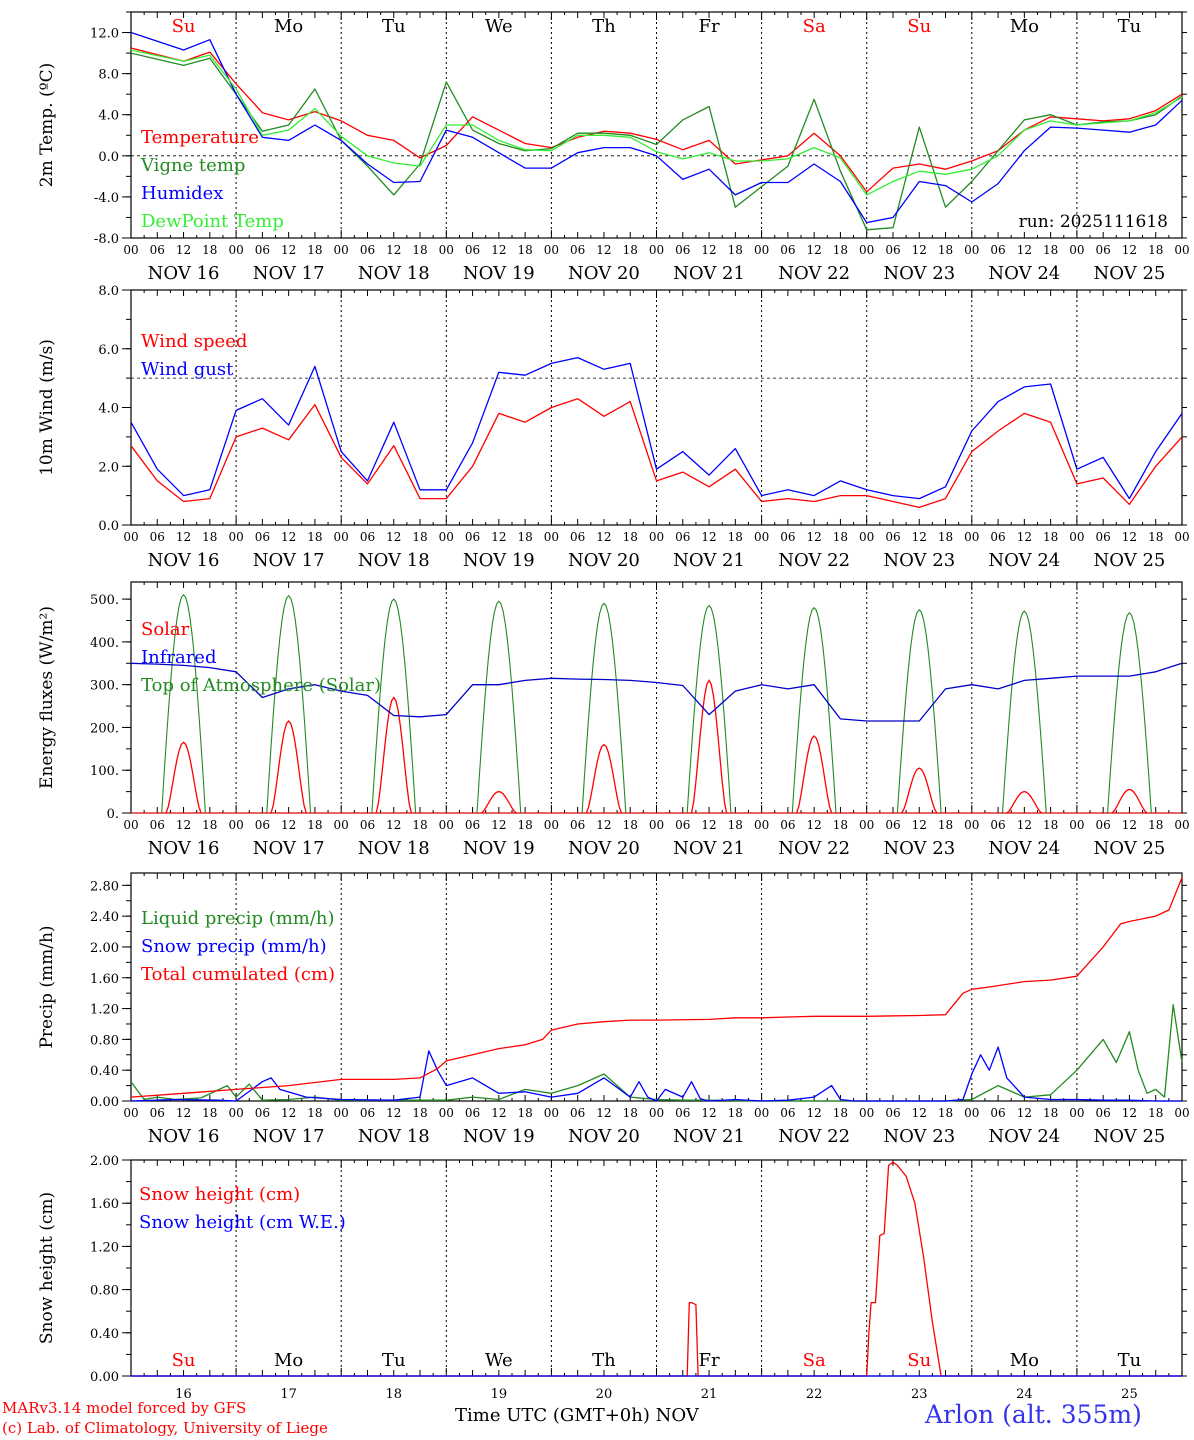 The image size is (1194, 1440). I want to click on y-axis-title: 2m Temp. (ºC), so click(47, 125).